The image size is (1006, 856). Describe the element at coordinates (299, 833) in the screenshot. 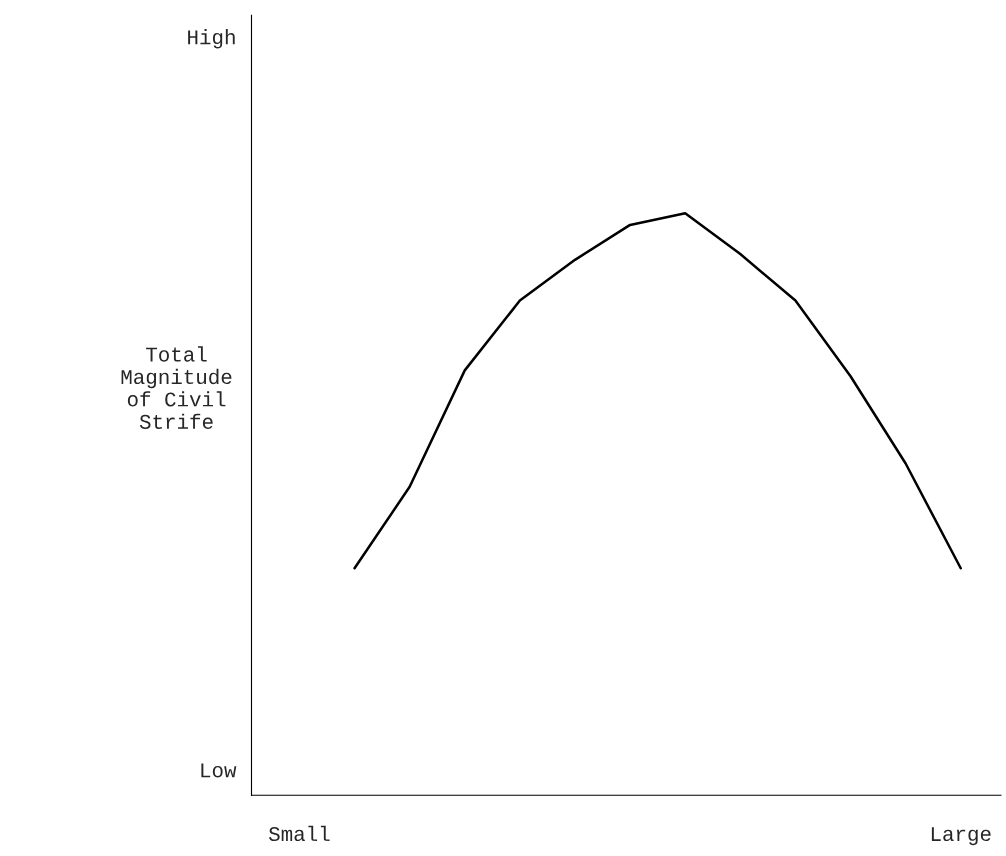

I see `x-tick-label: Small` at that location.